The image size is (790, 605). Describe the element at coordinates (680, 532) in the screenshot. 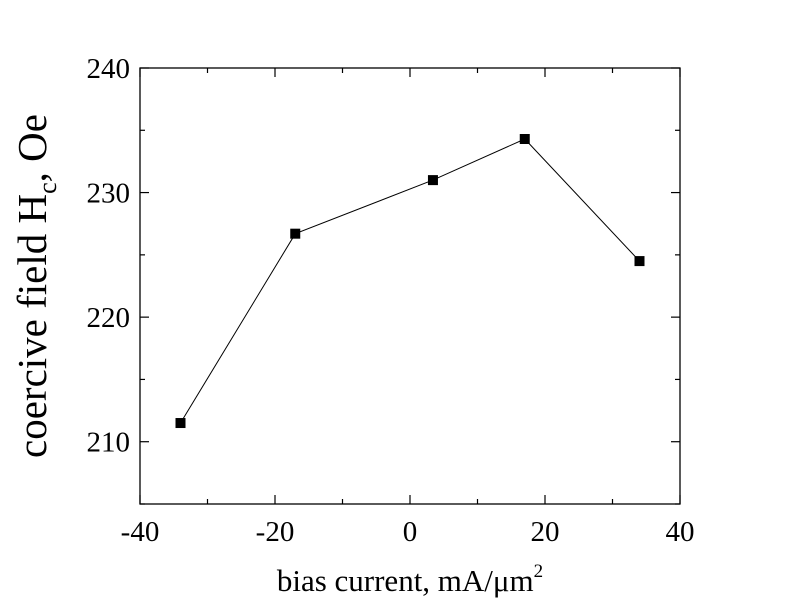

I see `x-tick-label: 40` at that location.